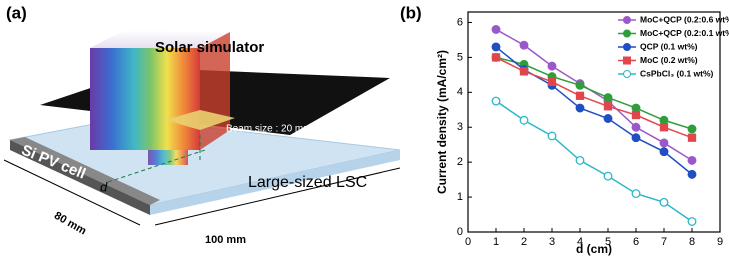  What do you see at coordinates (200, 120) in the screenshot?
I see `beam-spot` at bounding box center [200, 120].